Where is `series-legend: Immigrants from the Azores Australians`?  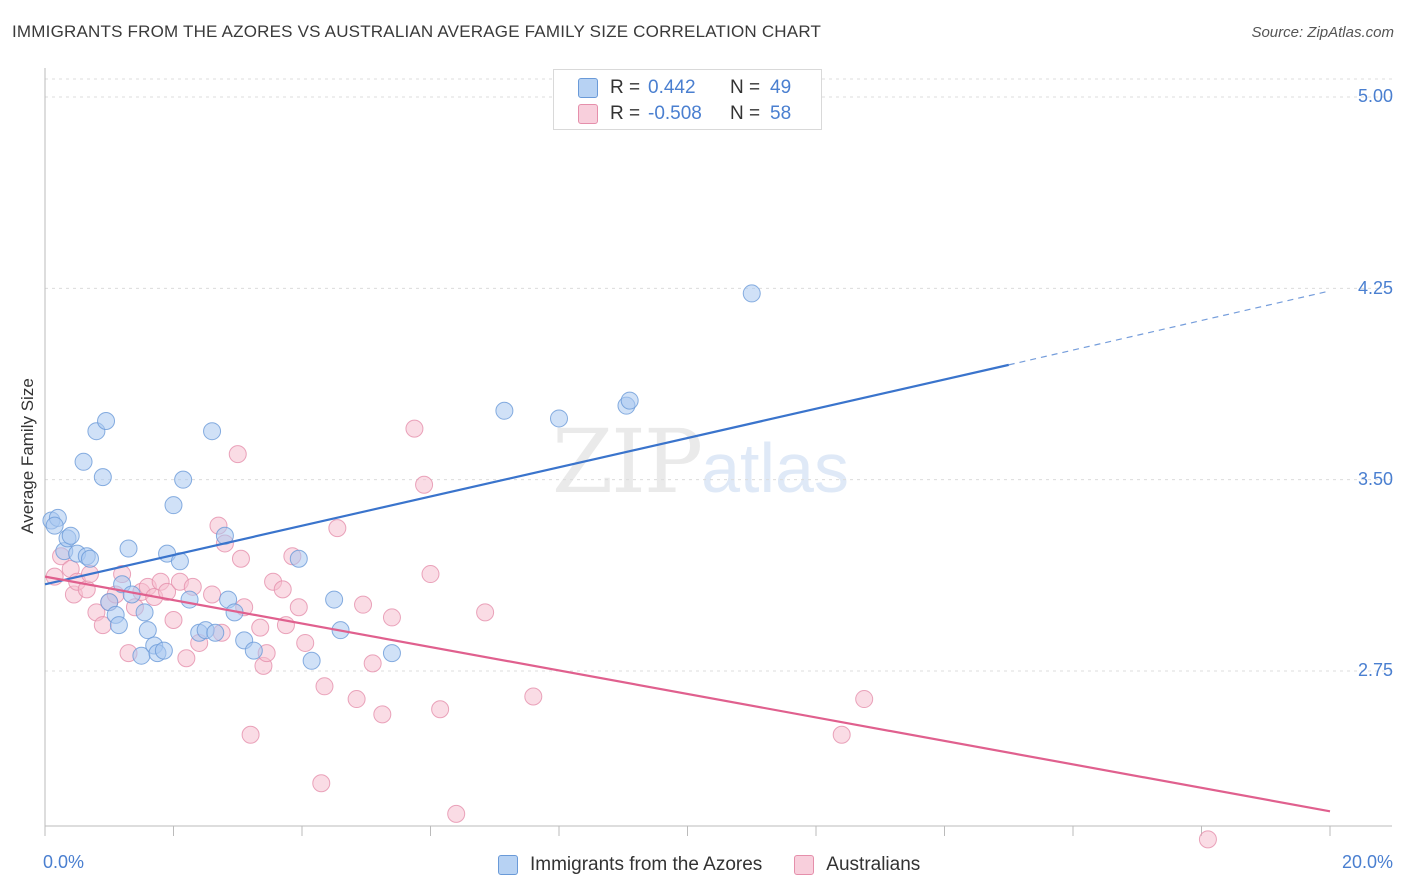 series-legend: Immigrants from the Azores Australians is located at coordinates (725, 865).